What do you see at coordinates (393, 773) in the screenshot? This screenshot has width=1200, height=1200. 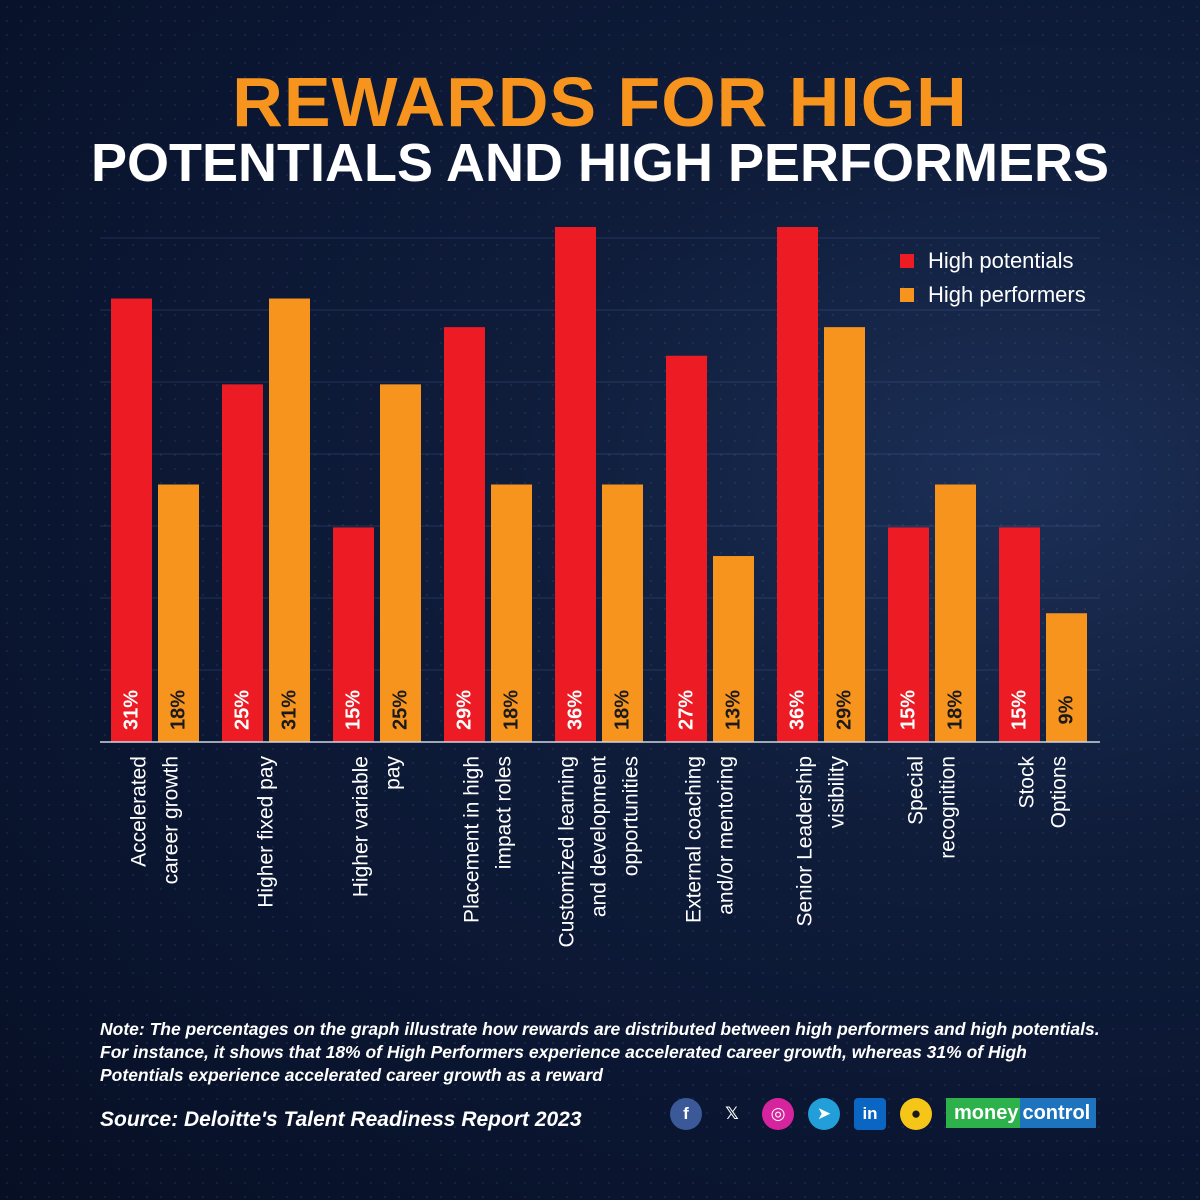 I see `category-label: pay` at bounding box center [393, 773].